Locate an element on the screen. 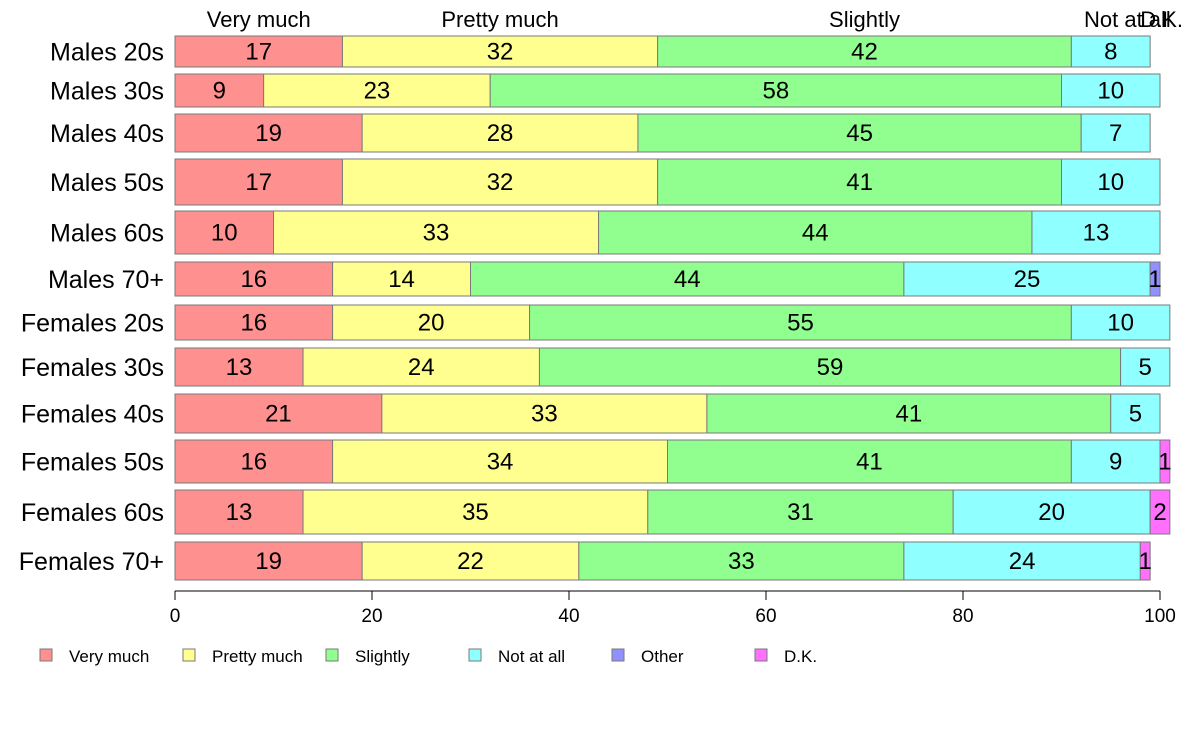  data-label: 7 is located at coordinates (1115, 133).